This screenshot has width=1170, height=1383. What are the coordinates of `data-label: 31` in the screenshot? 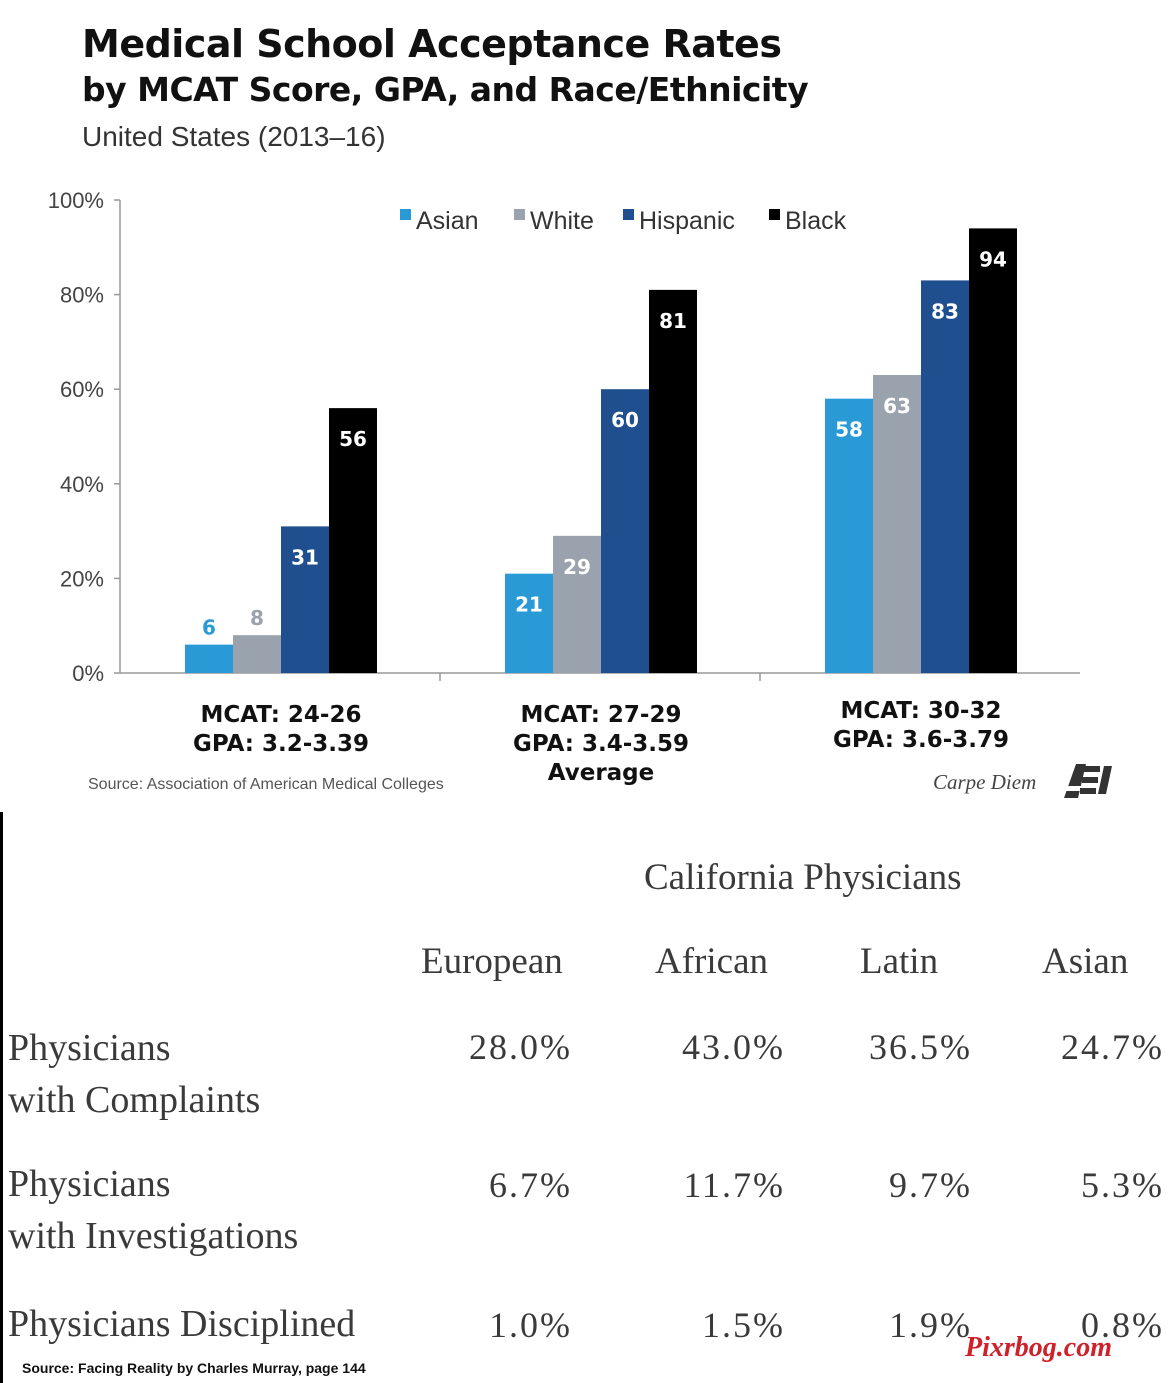 It's located at (305, 557).